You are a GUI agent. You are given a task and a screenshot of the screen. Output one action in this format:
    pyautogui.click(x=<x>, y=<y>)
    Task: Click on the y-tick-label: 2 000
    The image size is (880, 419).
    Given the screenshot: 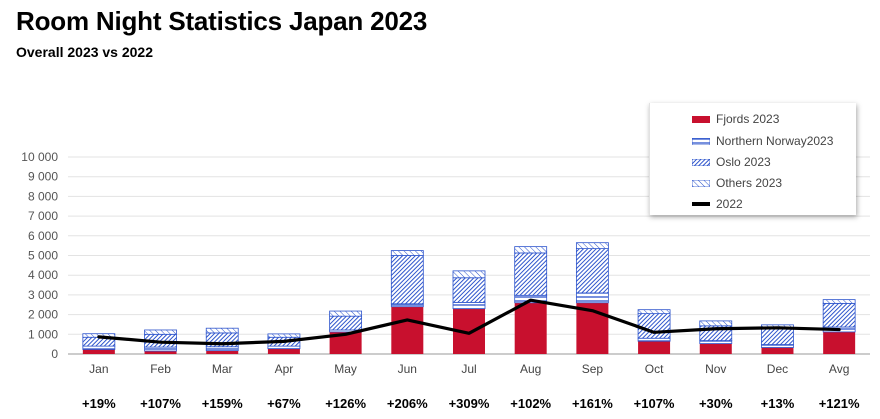 What is the action you would take?
    pyautogui.click(x=43, y=315)
    